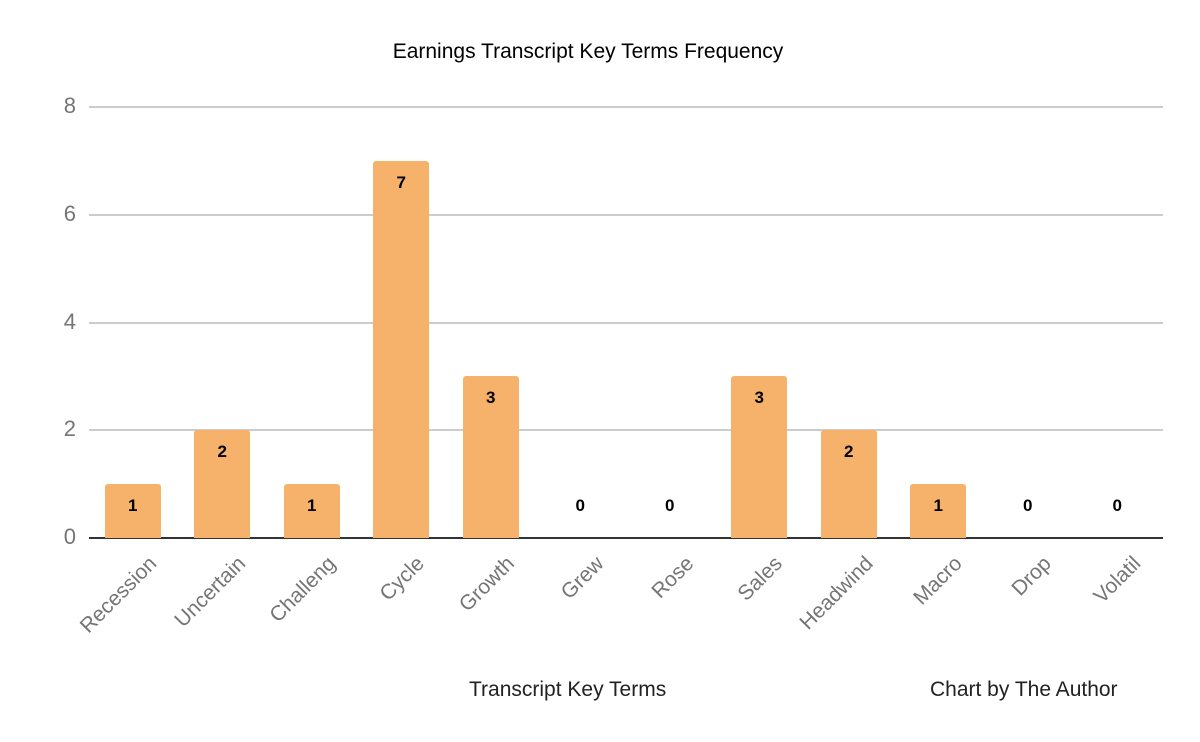  I want to click on y-tick-label: 4, so click(69, 321).